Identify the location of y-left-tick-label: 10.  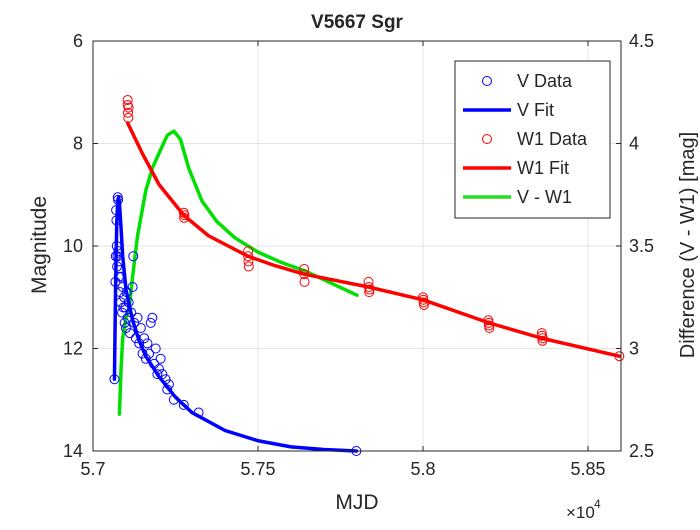
(73, 246).